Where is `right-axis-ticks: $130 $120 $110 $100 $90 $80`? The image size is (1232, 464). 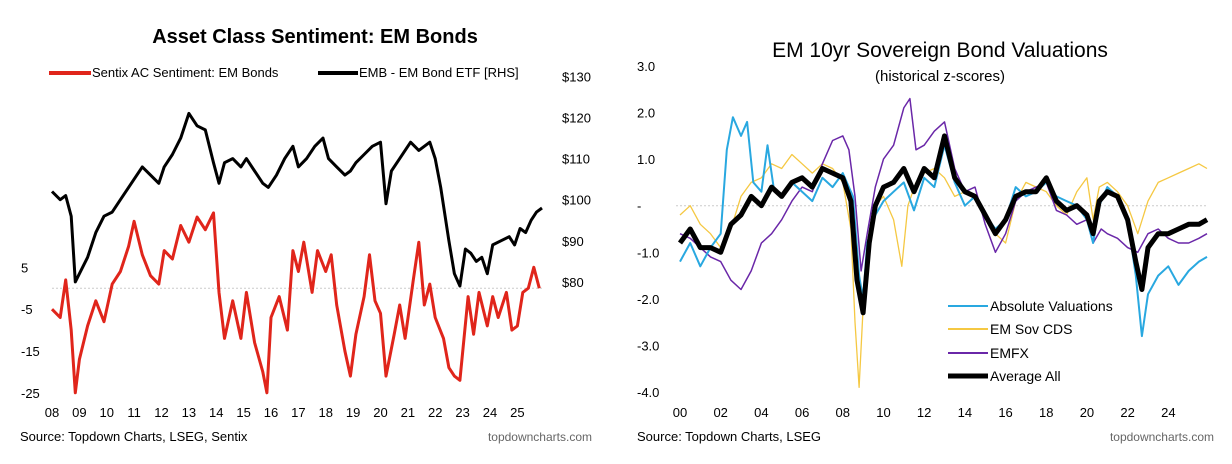
right-axis-ticks: $130 $120 $110 $100 $90 $80 is located at coordinates (576, 179).